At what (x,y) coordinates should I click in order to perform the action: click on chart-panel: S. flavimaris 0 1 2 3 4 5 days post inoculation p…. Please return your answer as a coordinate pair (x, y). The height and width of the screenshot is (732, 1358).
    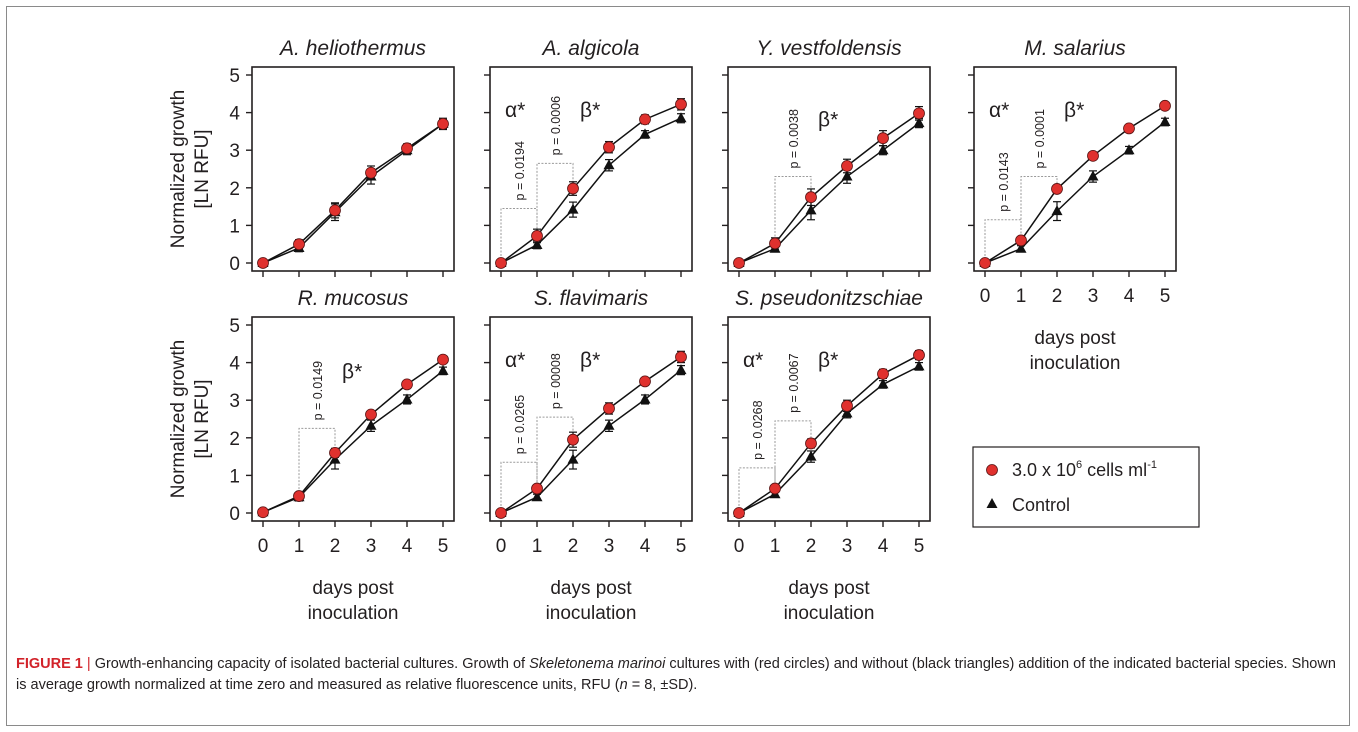
    Looking at the image, I should click on (588, 455).